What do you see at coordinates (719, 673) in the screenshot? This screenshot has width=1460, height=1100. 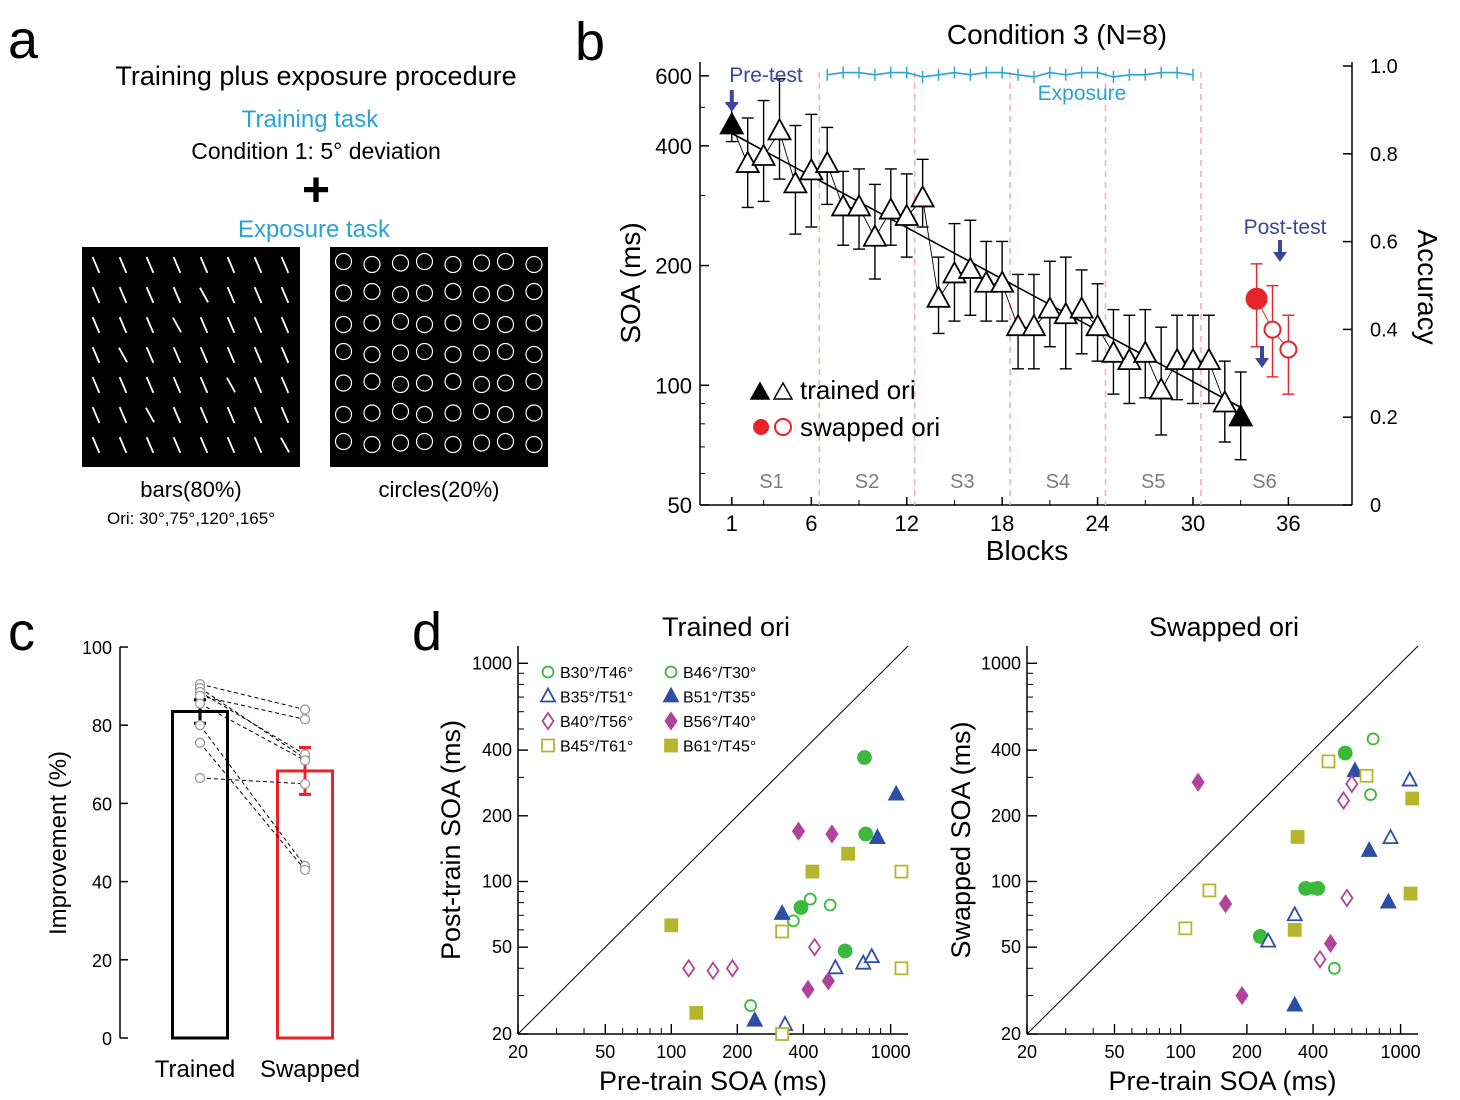 I see `legend-label: B46°/T30°` at bounding box center [719, 673].